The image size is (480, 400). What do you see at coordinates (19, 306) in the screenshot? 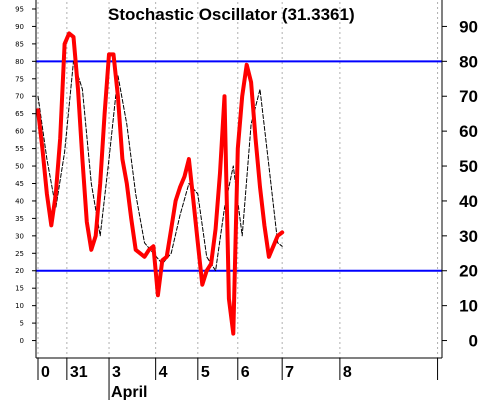
I see `left-tick-label-10: 10` at bounding box center [19, 306].